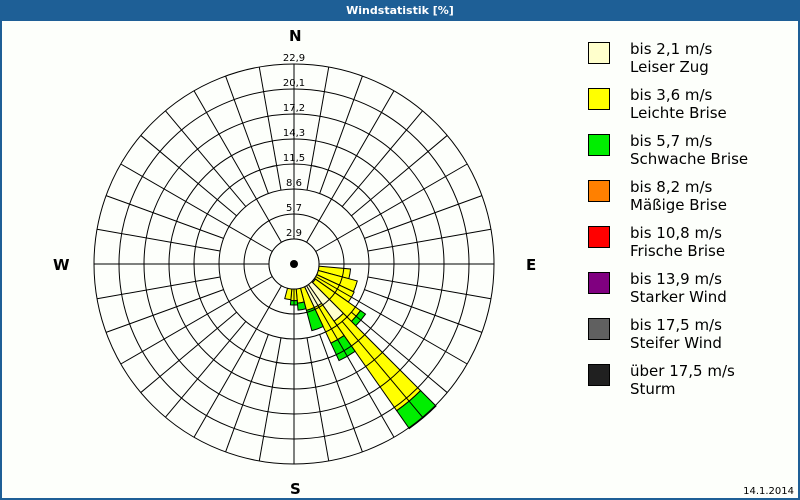  I want to click on compass-south-label: S, so click(295, 489).